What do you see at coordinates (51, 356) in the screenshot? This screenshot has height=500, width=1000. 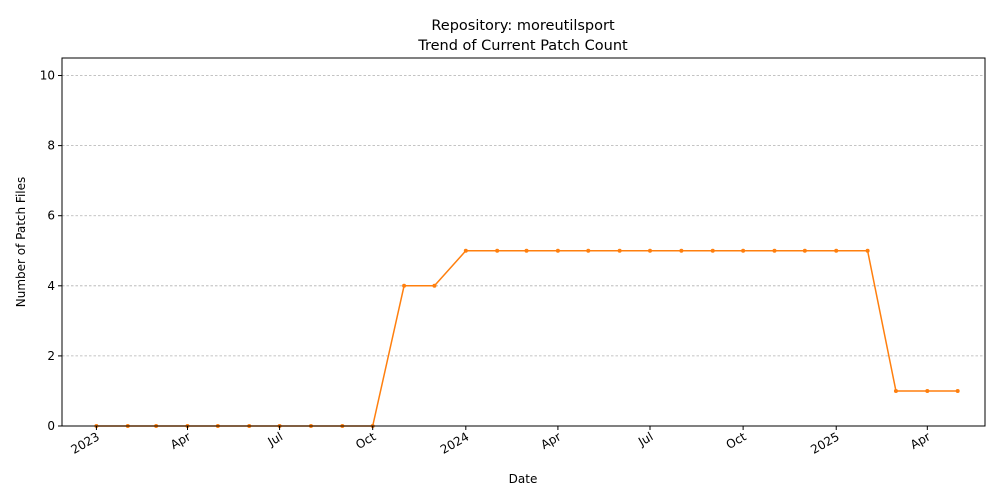 I see `y-tick-label: 2` at bounding box center [51, 356].